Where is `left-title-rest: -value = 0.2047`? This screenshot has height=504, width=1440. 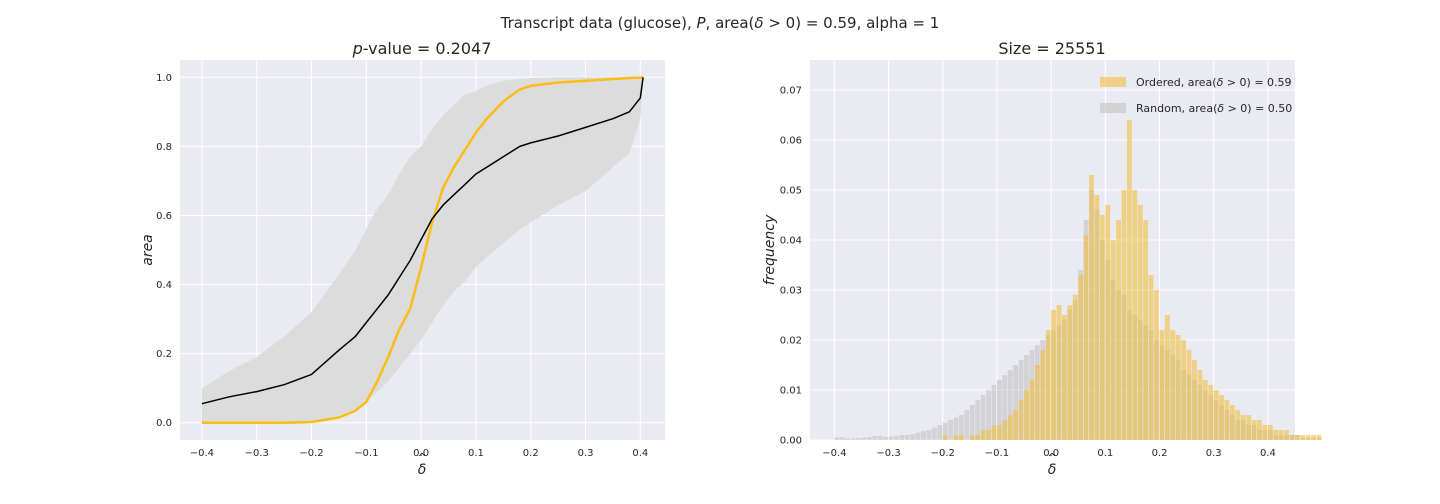
left-title-rest: -value = 0.2047 is located at coordinates (427, 48).